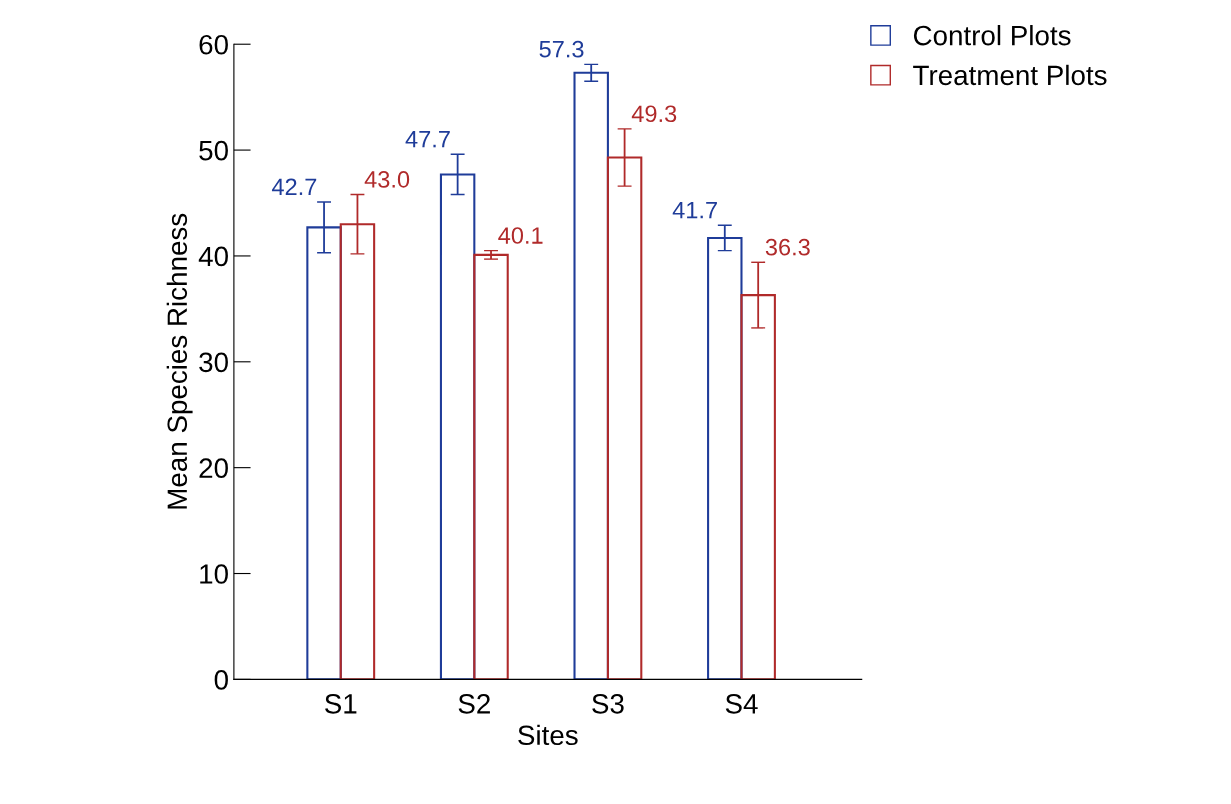  What do you see at coordinates (213, 256) in the screenshot?
I see `y-tick-label: 40` at bounding box center [213, 256].